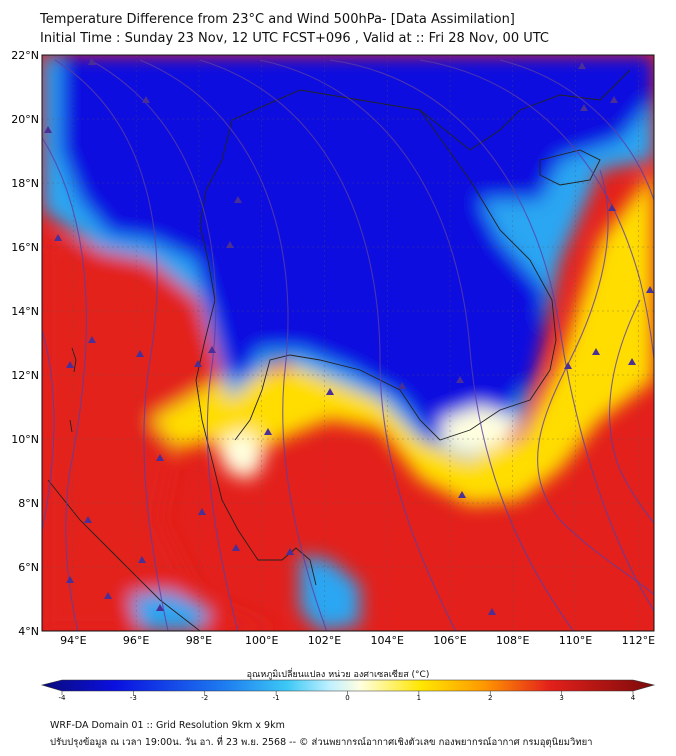  I want to click on colorbar-tick-label: 2, so click(490, 698).